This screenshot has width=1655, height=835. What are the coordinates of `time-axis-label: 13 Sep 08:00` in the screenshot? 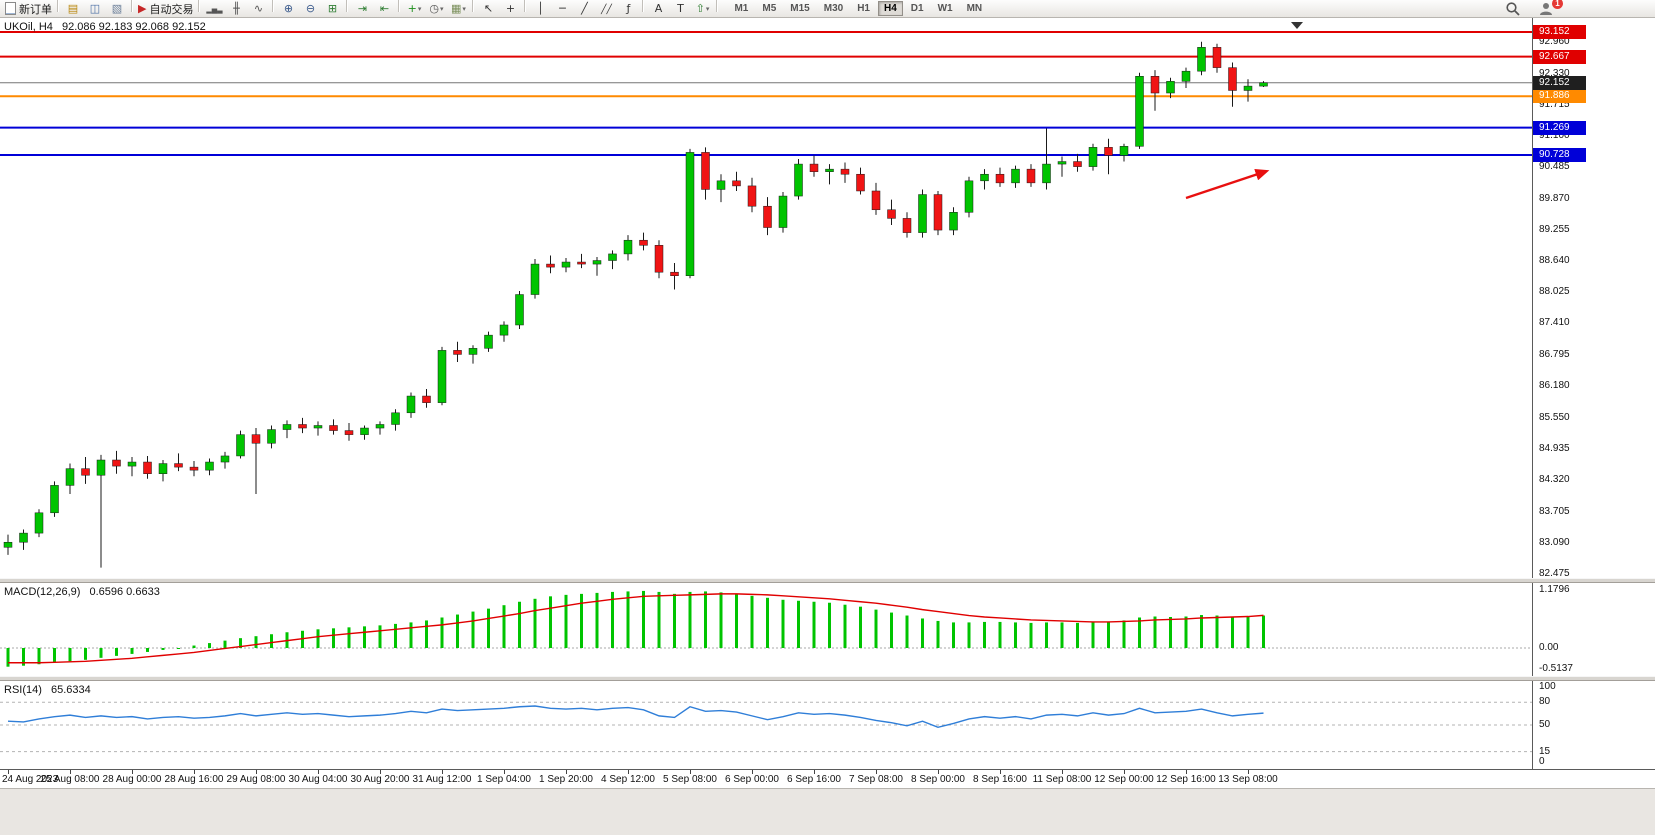 It's located at (1248, 779).